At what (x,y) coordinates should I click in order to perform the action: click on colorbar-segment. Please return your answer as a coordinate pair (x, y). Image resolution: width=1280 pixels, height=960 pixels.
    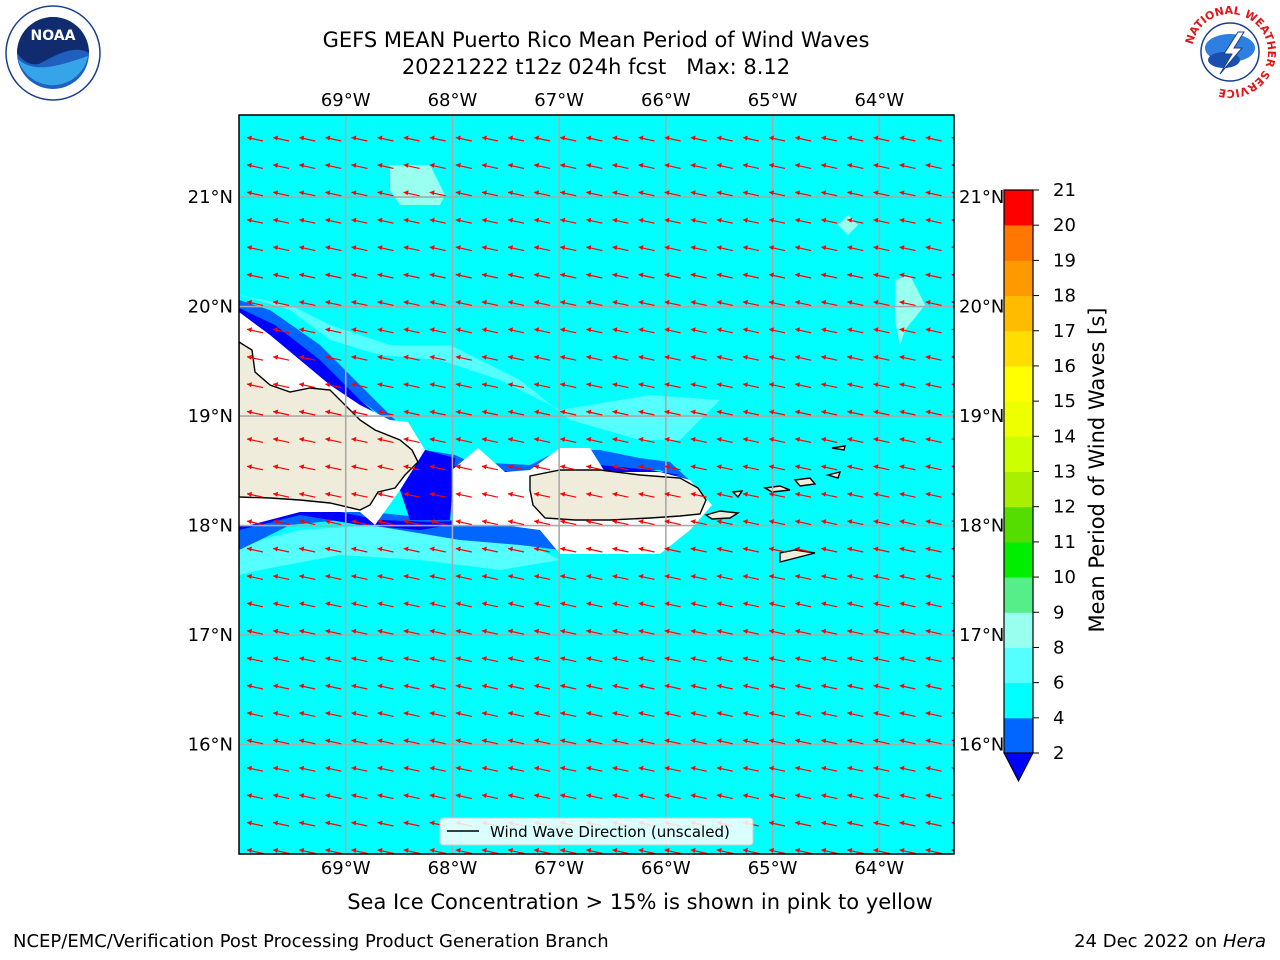
    Looking at the image, I should click on (1018, 559).